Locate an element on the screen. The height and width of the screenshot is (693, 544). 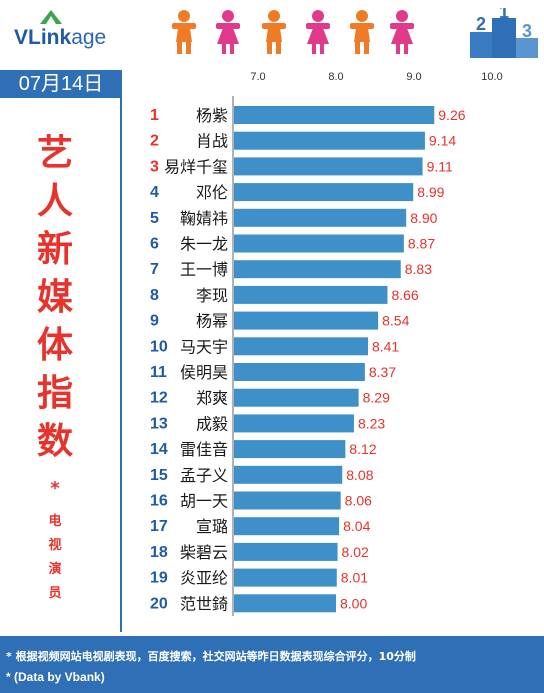
rank-number: 7 is located at coordinates (154, 269).